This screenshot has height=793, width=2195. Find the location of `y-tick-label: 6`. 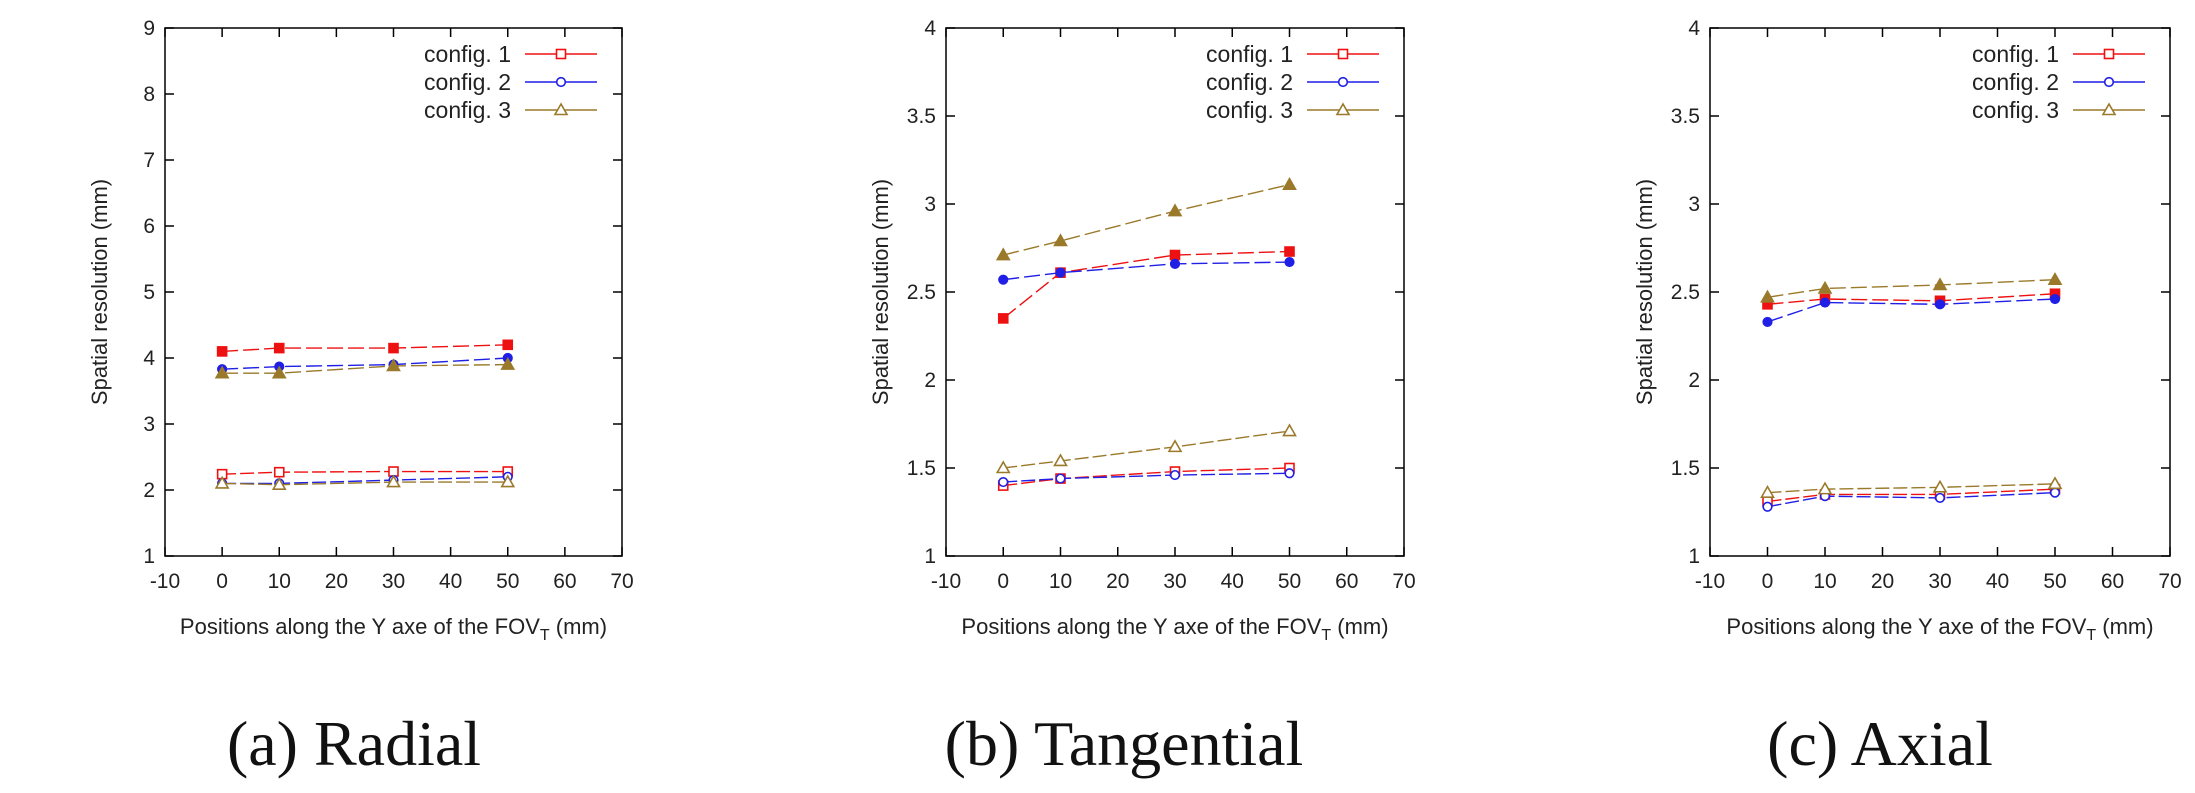

y-tick-label: 6 is located at coordinates (149, 226).